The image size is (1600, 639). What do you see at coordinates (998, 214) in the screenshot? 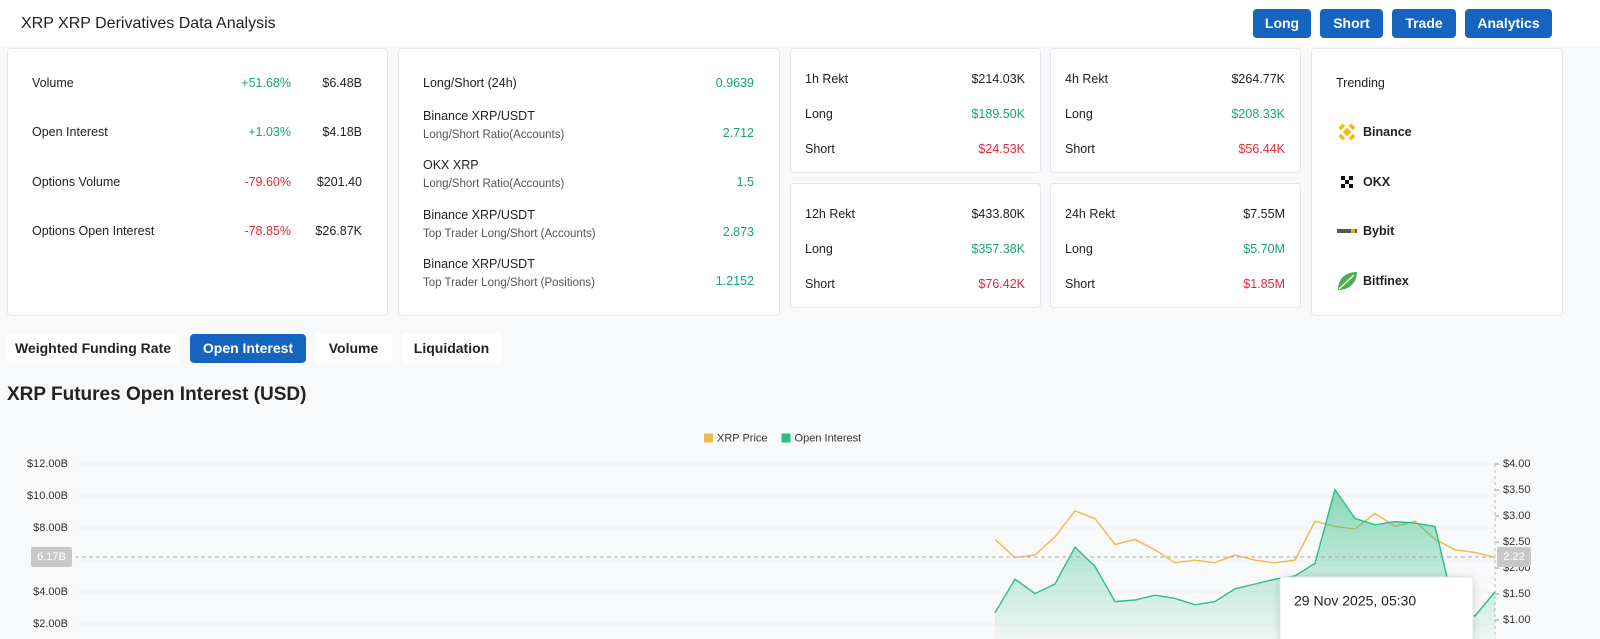
I see `rekt-total: $433.80K` at bounding box center [998, 214].